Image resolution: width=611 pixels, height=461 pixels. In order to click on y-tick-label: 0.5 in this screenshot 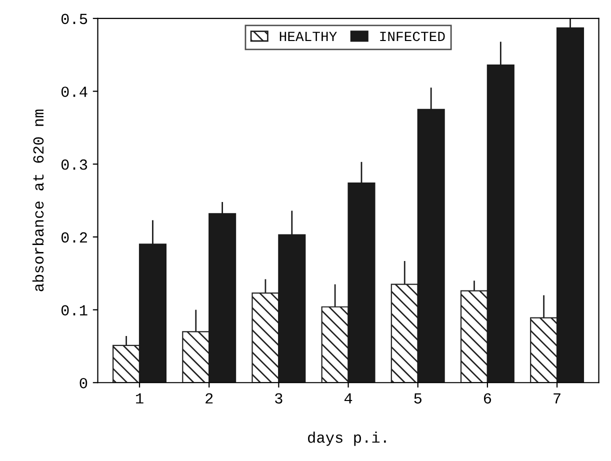, I will do `click(74, 19)`.